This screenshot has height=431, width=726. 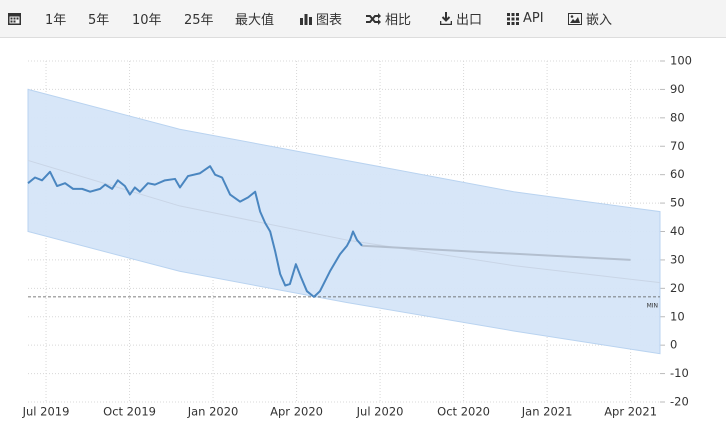 I want to click on x-tick-label: Jul 2019, so click(x=46, y=412).